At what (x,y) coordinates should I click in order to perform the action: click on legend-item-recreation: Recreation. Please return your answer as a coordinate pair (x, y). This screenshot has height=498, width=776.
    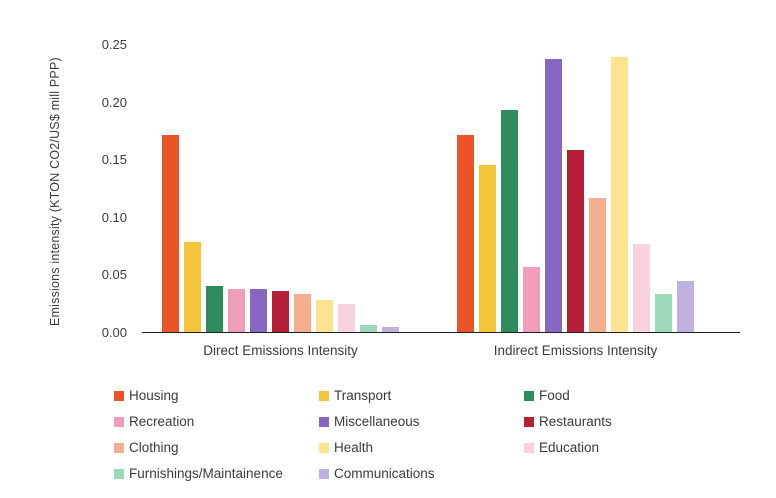
    Looking at the image, I should click on (216, 421).